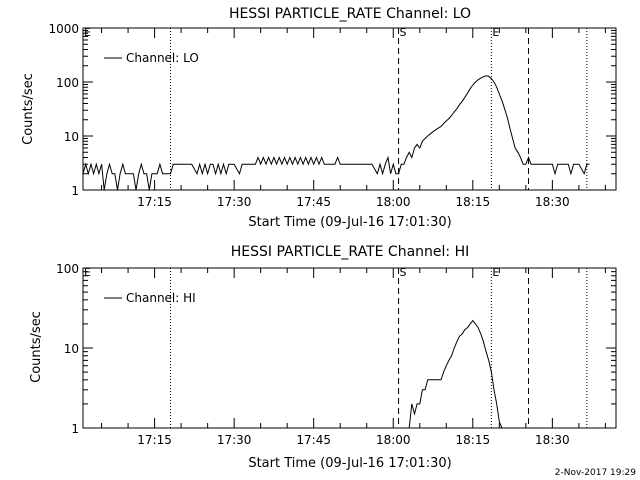 The width and height of the screenshot is (640, 480). What do you see at coordinates (552, 440) in the screenshot?
I see `hi-x-tick-label-1830: 18:30` at bounding box center [552, 440].